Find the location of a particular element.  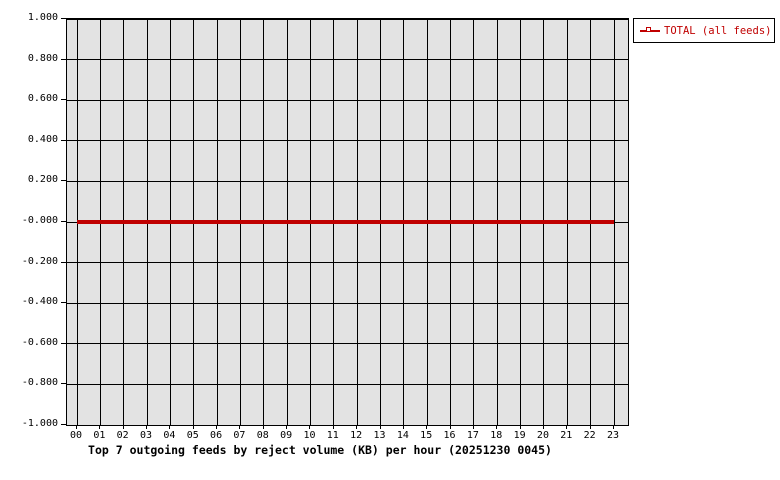

x-tick-label: 07 is located at coordinates (239, 435).